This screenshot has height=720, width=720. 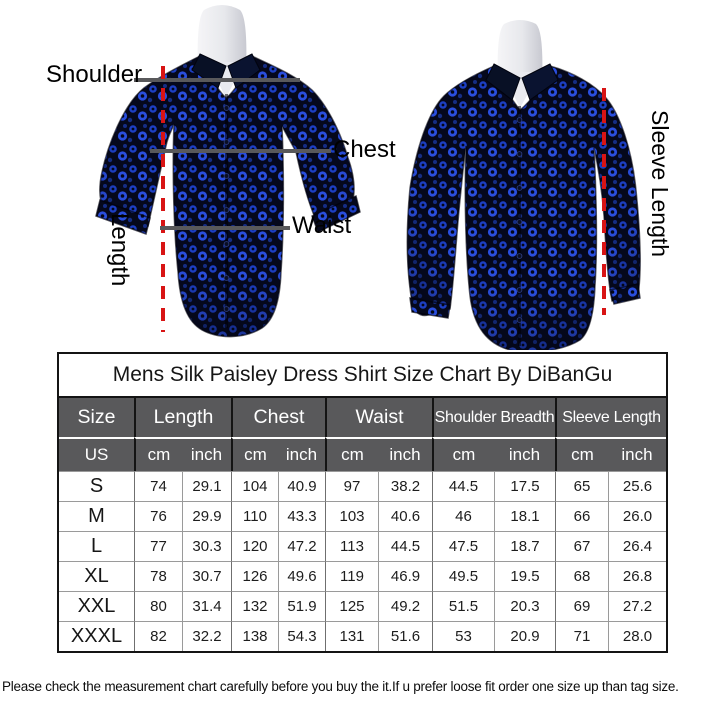 What do you see at coordinates (301, 486) in the screenshot?
I see `value-cell: 40.9` at bounding box center [301, 486].